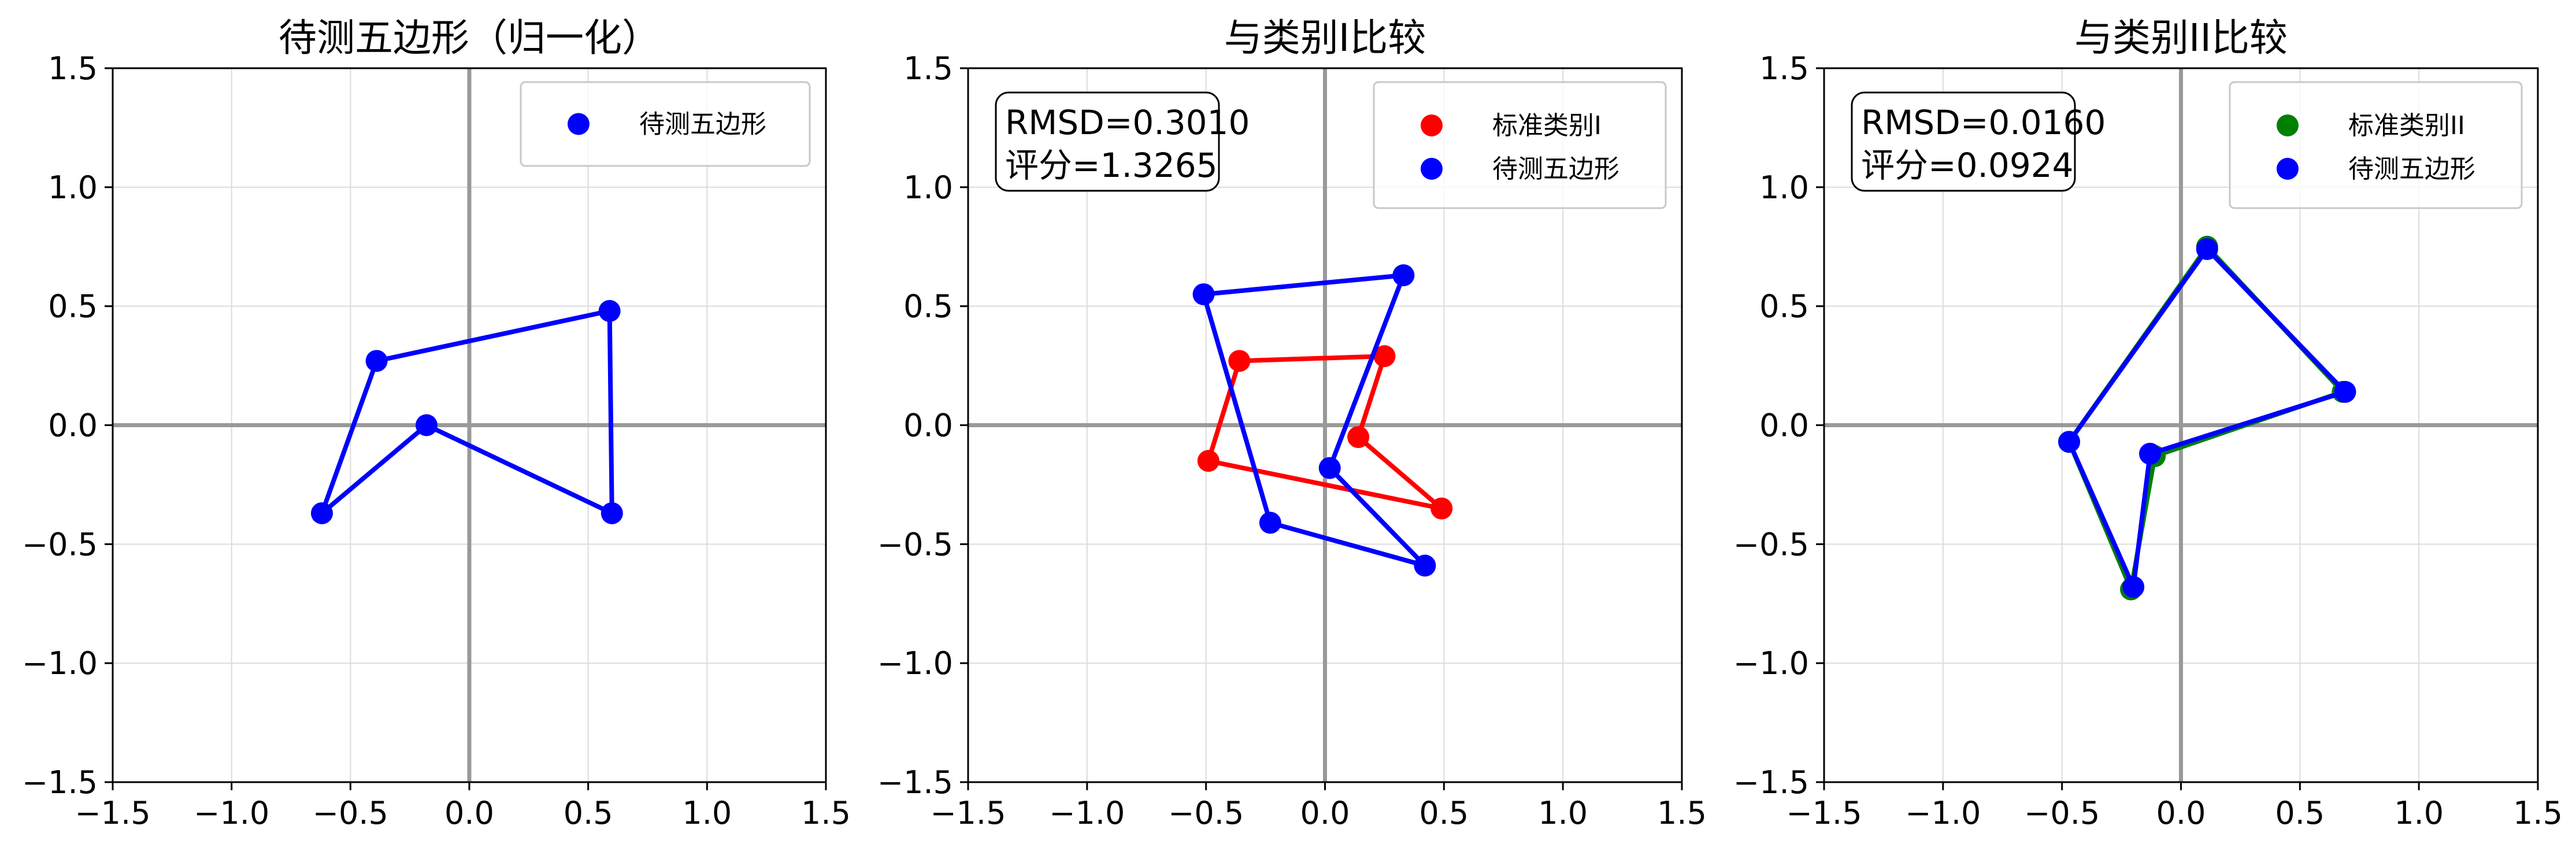 The height and width of the screenshot is (844, 2576). I want to click on legend-label-1: 标准类别II, so click(2406, 125).